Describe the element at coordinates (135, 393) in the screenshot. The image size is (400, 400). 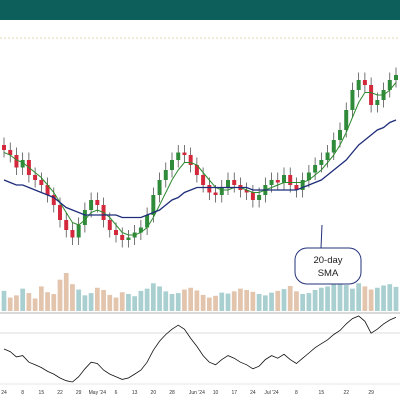
I see `x-tick-label: 13` at that location.